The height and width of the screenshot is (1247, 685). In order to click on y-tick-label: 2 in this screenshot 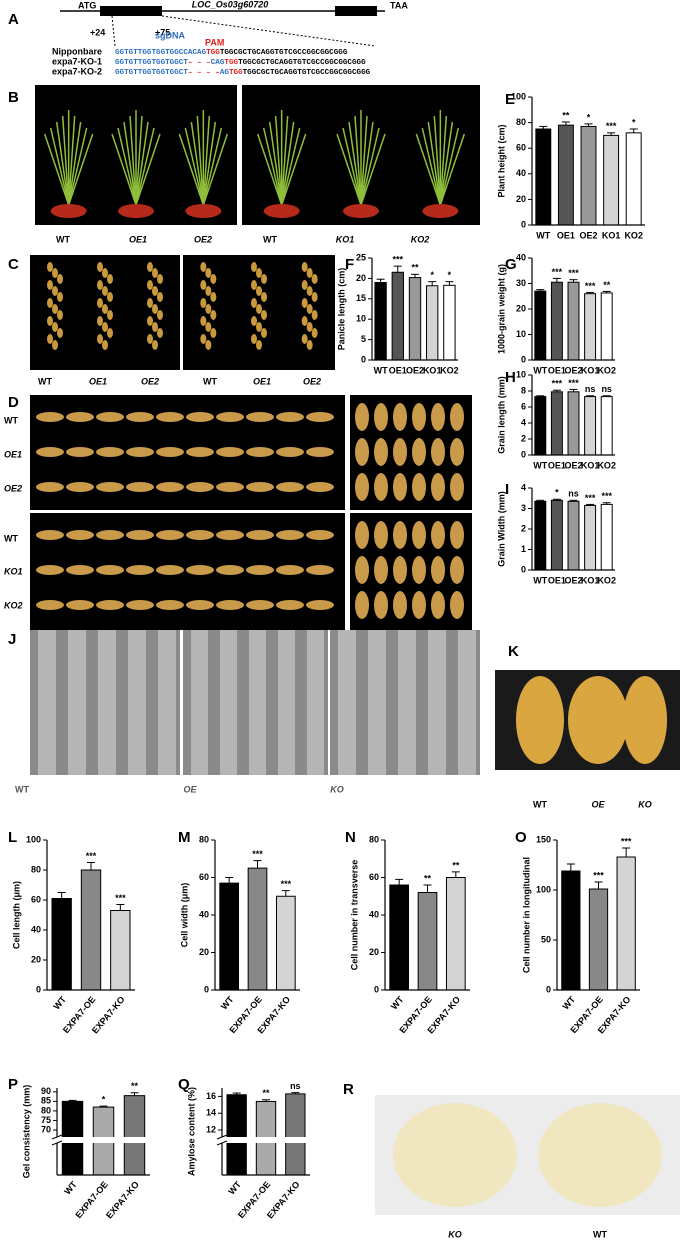, I will do `click(523, 438)`.